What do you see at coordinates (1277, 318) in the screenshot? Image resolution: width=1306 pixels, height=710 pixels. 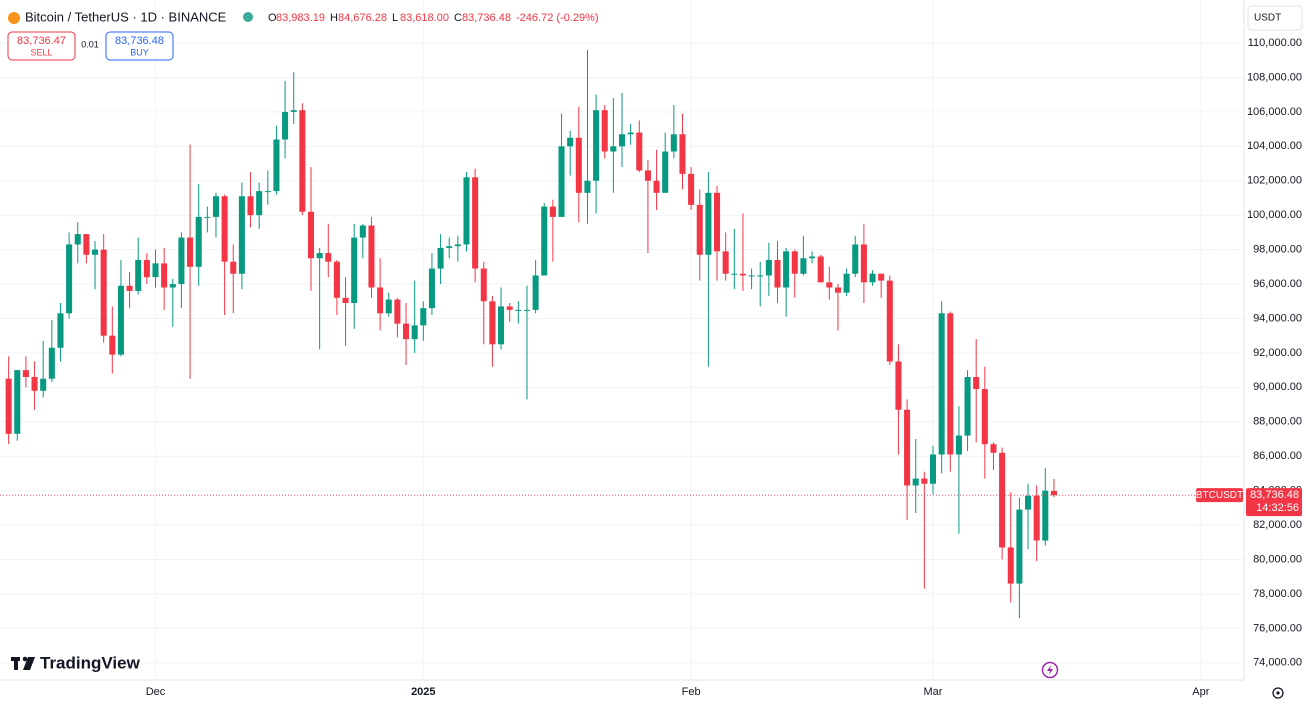 I see `y-tick-label: 94,000.00` at bounding box center [1277, 318].